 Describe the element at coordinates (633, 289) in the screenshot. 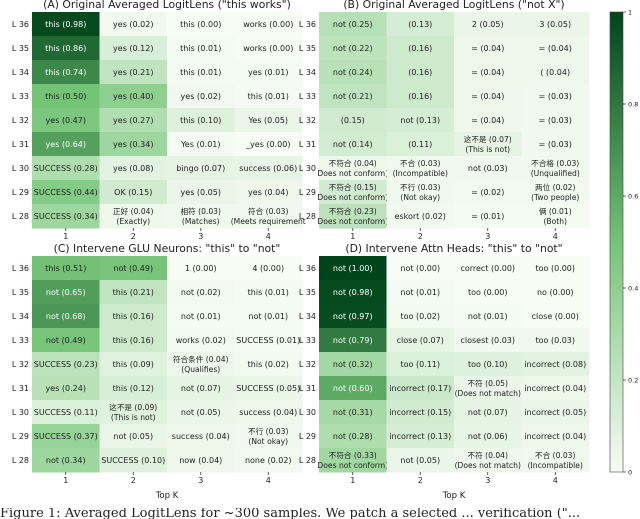

I see `colorbar-tick-label: 0.4` at that location.